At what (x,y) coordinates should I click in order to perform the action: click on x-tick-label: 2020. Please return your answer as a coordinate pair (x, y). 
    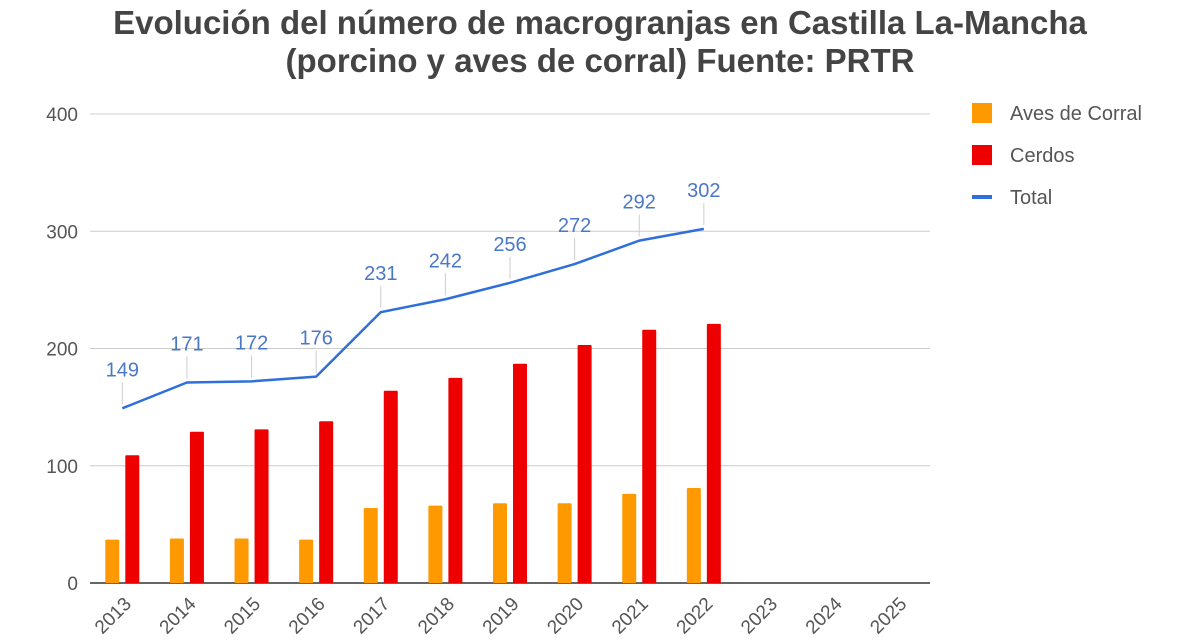
    Looking at the image, I should click on (565, 616).